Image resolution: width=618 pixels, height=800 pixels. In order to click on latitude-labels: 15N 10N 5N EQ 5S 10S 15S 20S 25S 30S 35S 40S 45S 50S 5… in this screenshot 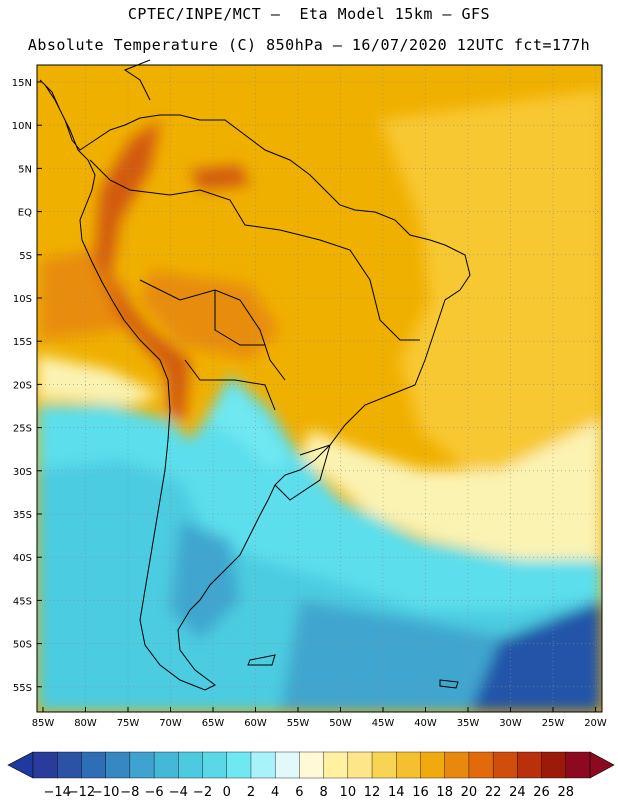, I will do `click(27, 386)`.